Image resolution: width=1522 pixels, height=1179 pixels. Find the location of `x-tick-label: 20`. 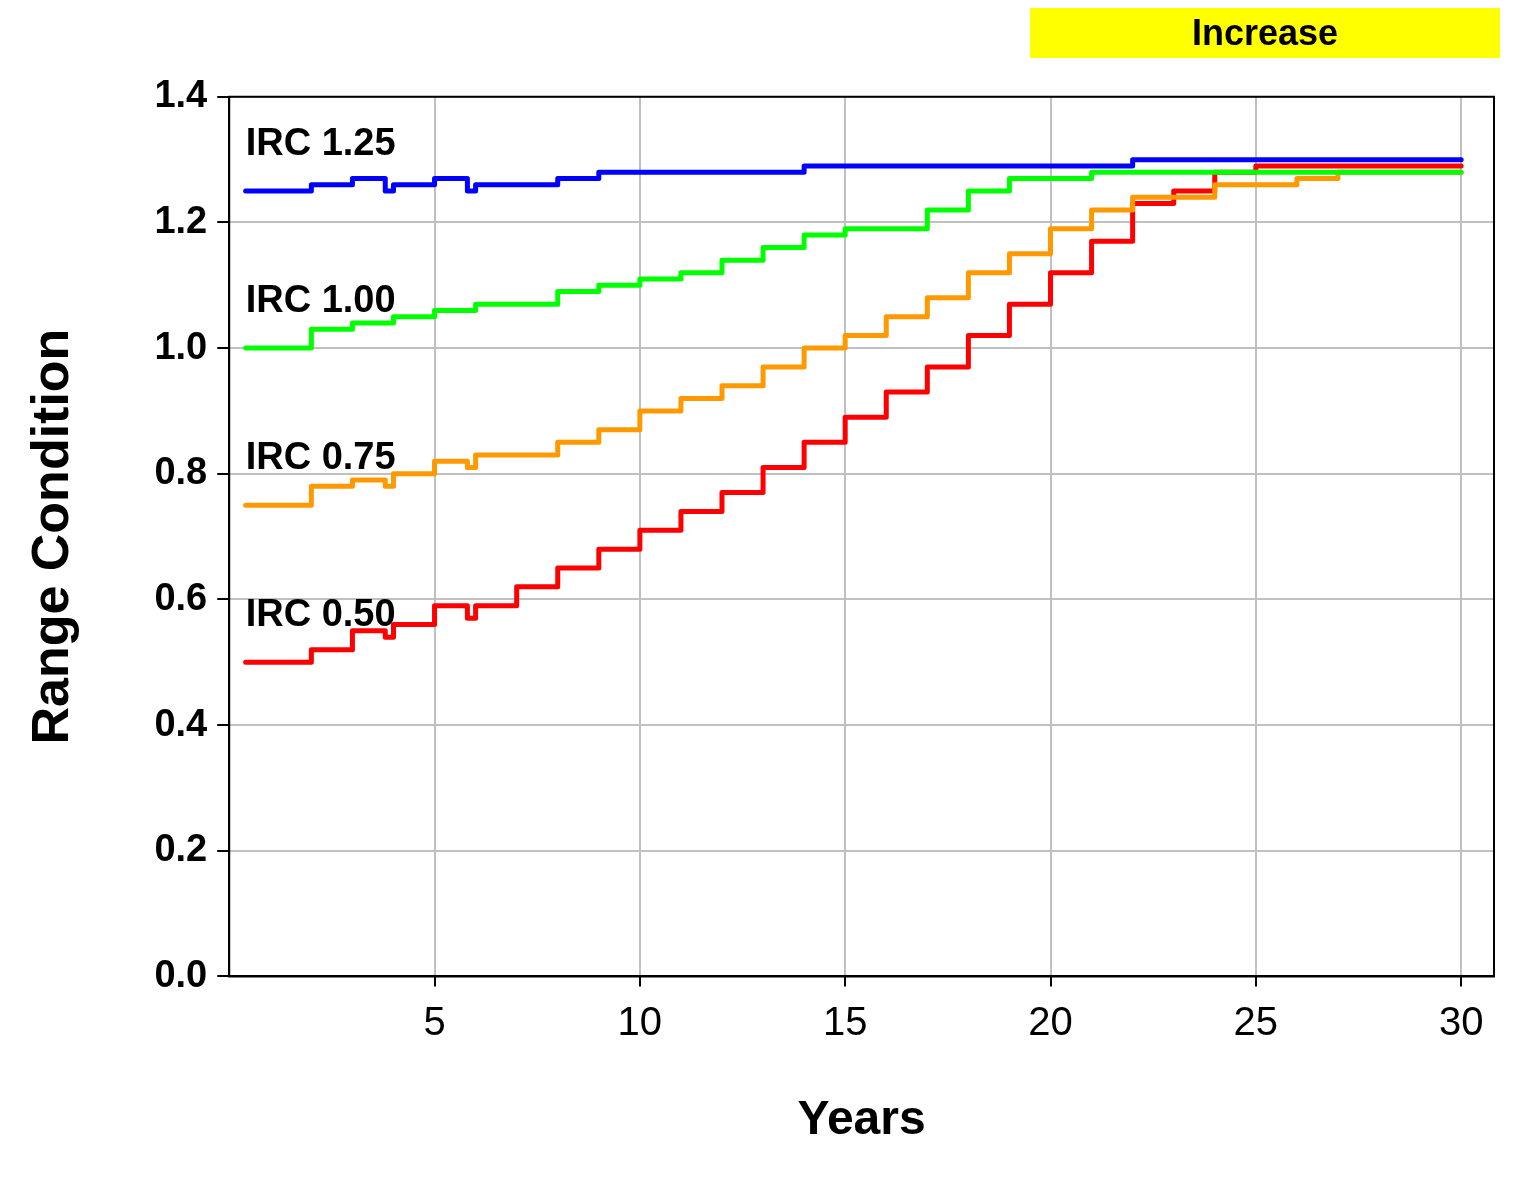

x-tick-label: 20 is located at coordinates (1050, 1021).